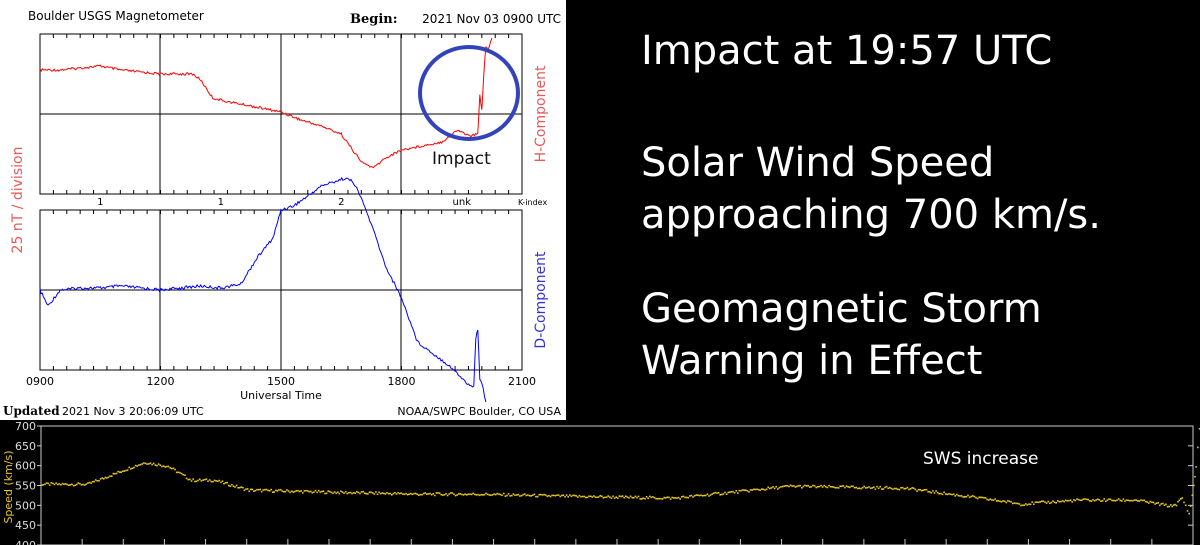  I want to click on solar-wind-text-1: Solar Wind Speed, so click(818, 163).